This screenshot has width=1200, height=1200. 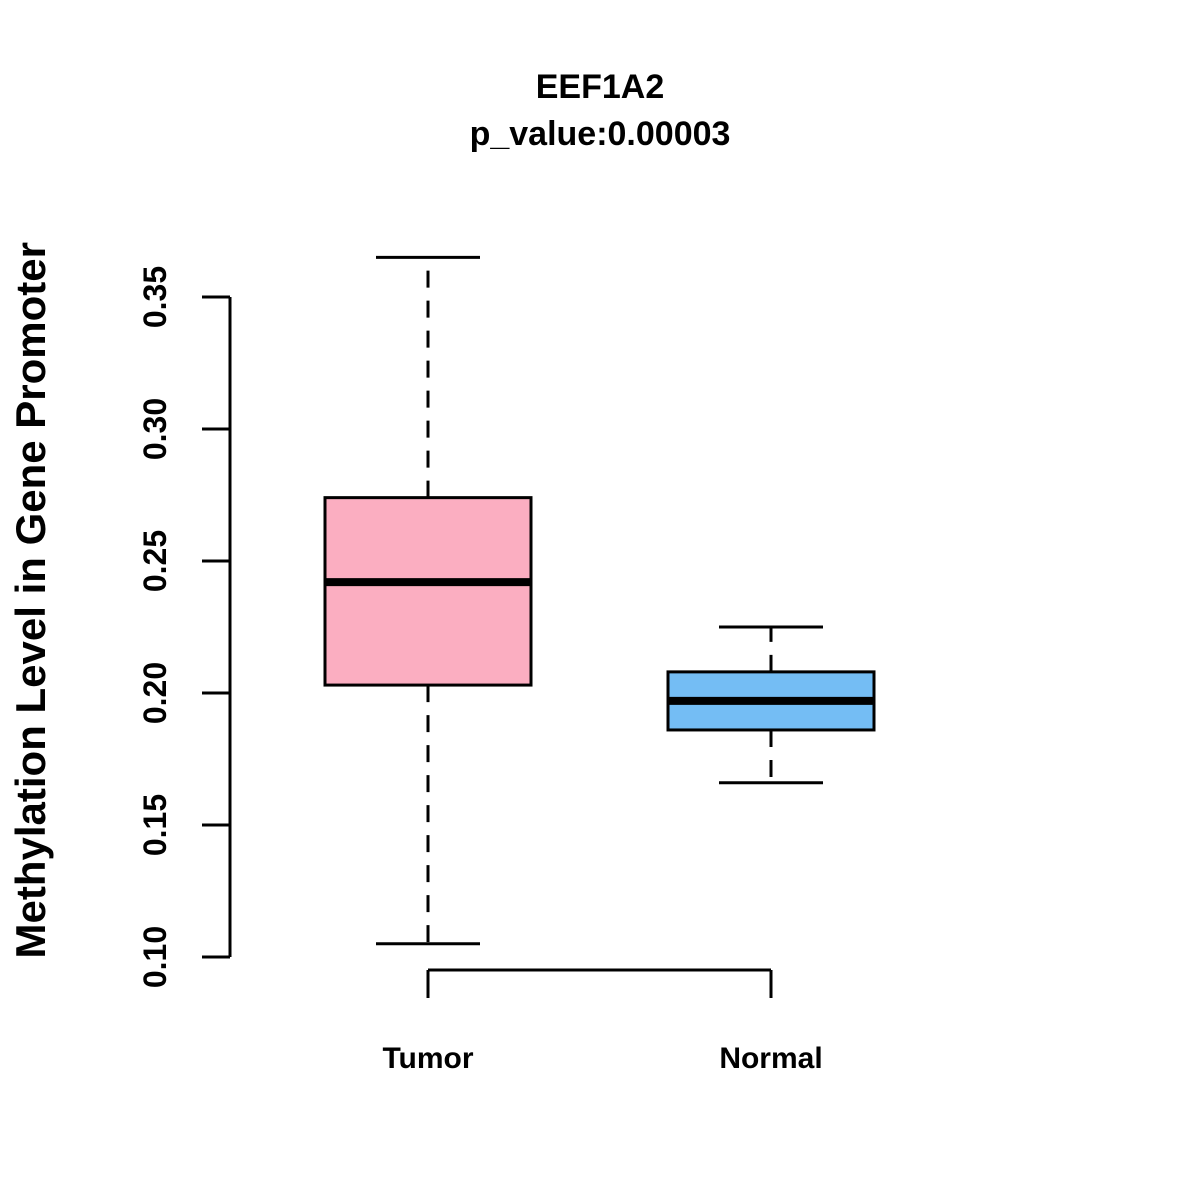 I want to click on y-tick-label: 0.25, so click(x=155, y=561).